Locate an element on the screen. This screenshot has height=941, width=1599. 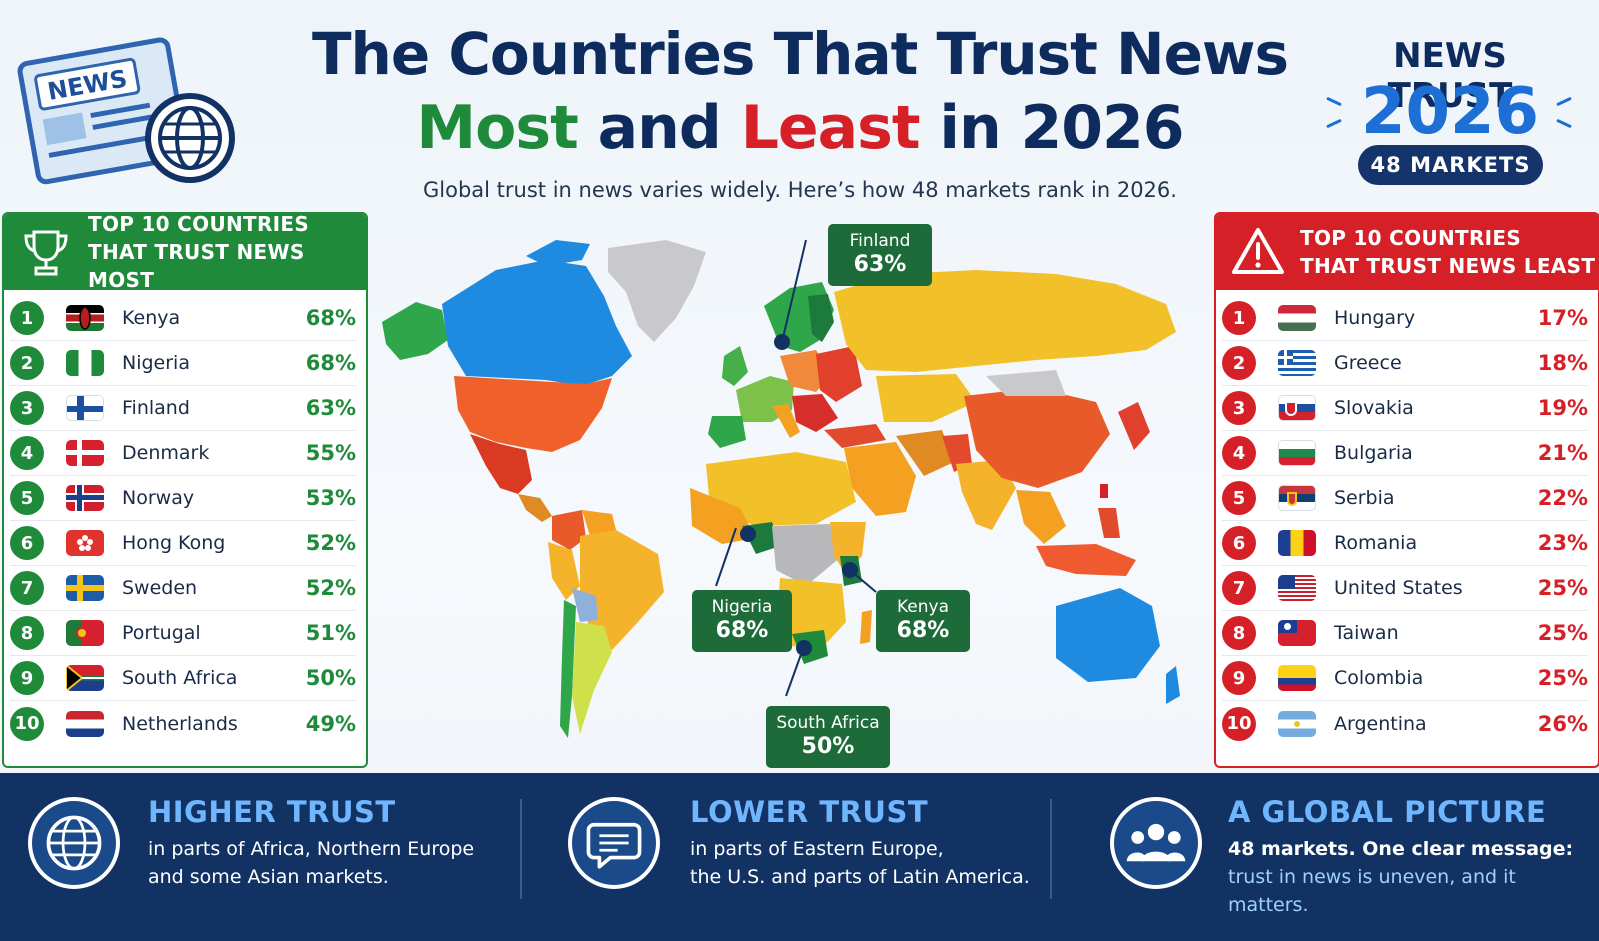
callout-kenya-pct: 68% is located at coordinates (923, 630).